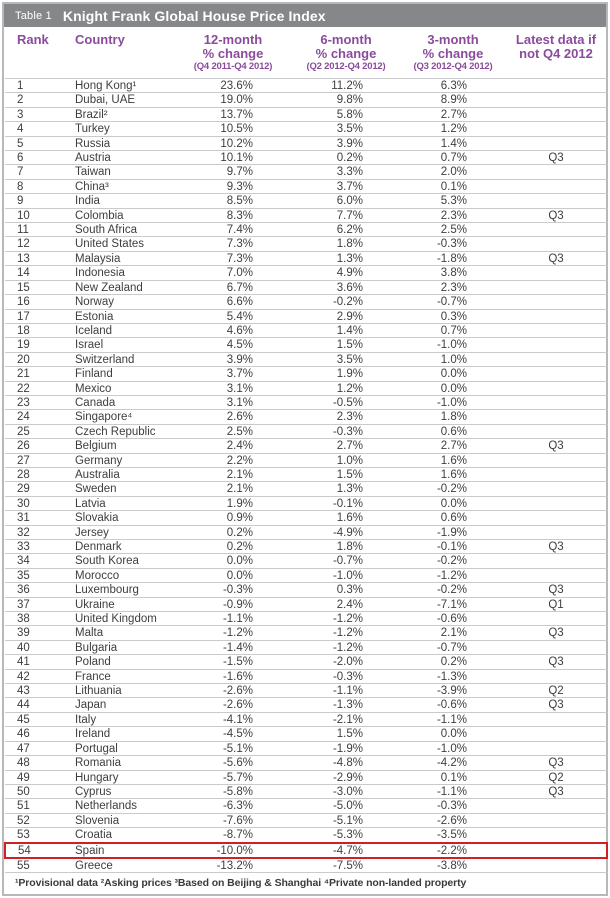 This screenshot has width=610, height=898. What do you see at coordinates (119, 115) in the screenshot?
I see `country-cell: Brazil²` at bounding box center [119, 115].